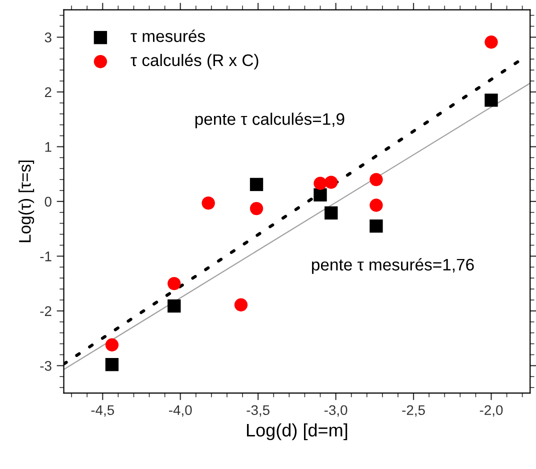 This screenshot has width=536, height=469. What do you see at coordinates (102, 411) in the screenshot?
I see `x-tick-label: -4,5` at bounding box center [102, 411].